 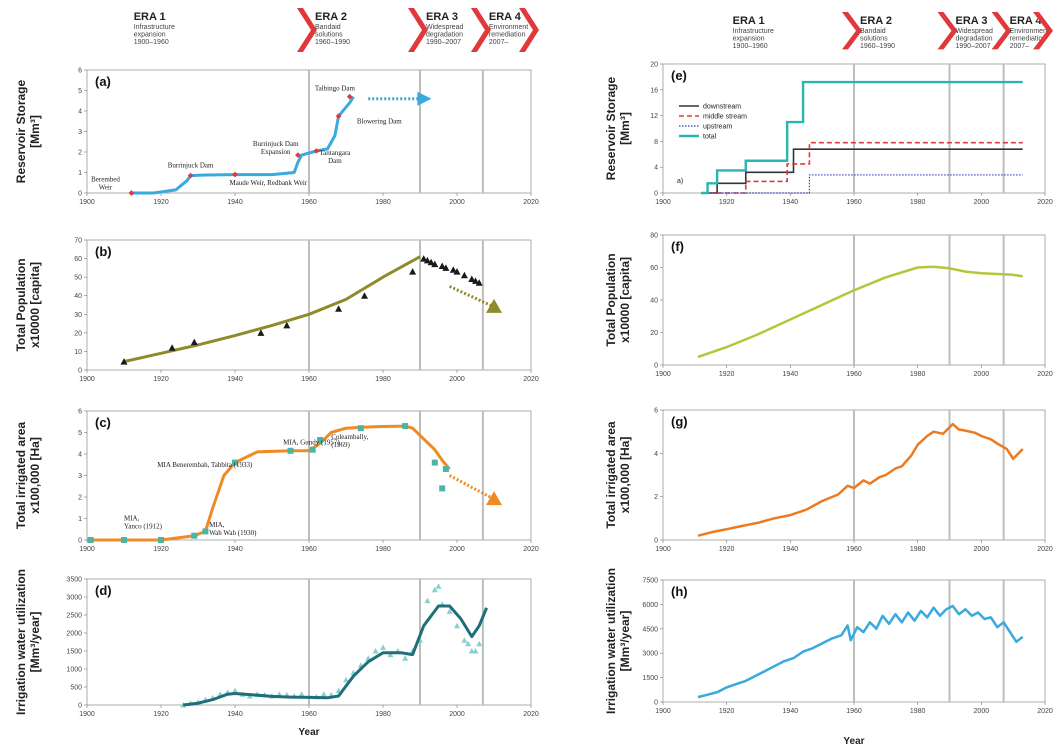 I want to click on era-description: 2007–, so click(x=499, y=42).